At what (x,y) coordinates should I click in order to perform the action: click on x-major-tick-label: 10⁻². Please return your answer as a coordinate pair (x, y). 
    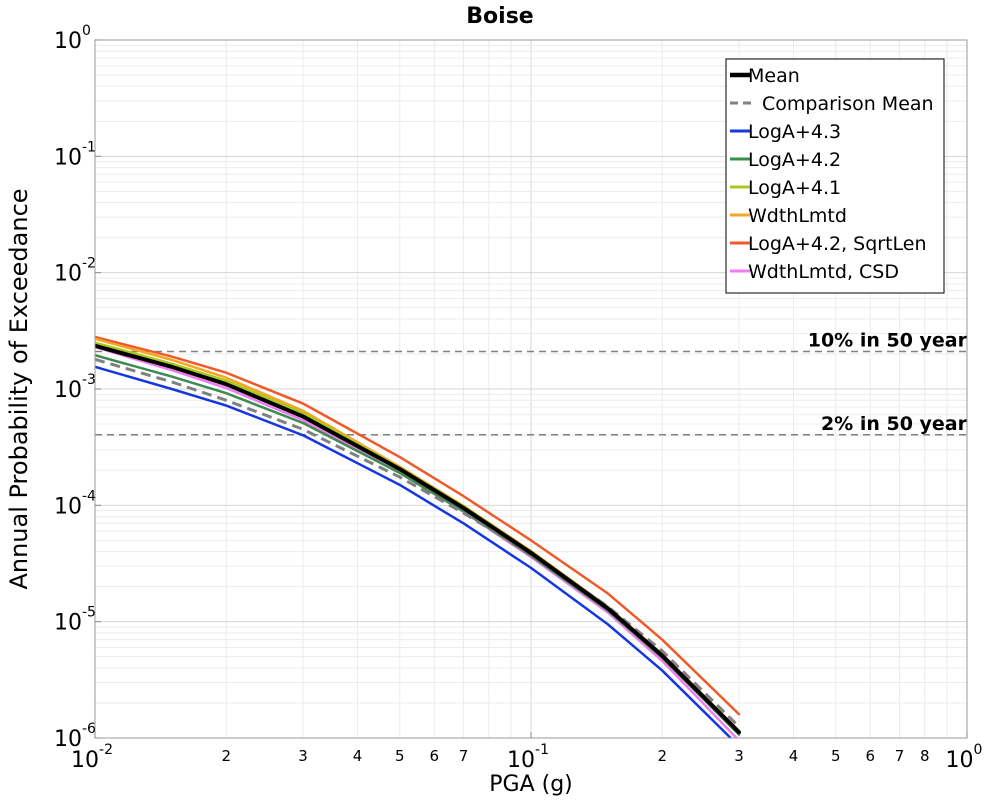
    Looking at the image, I should click on (92, 757).